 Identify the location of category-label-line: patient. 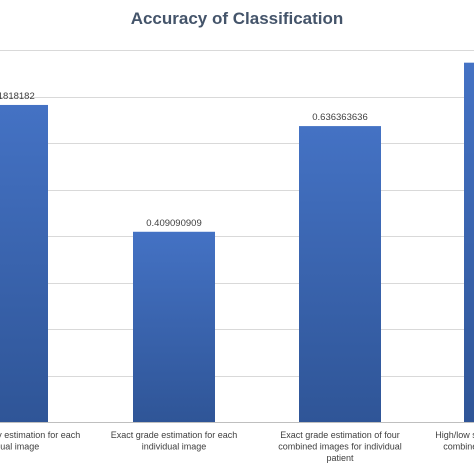
(340, 458).